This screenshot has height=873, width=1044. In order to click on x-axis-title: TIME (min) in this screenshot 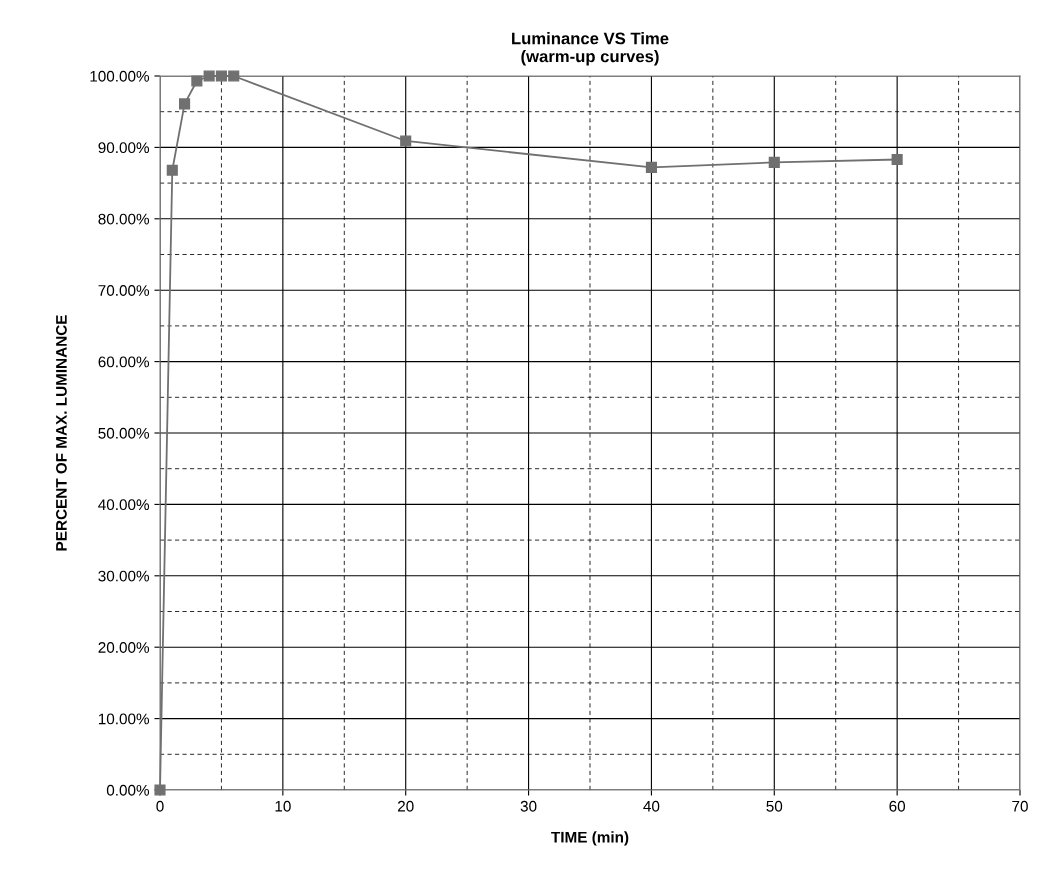, I will do `click(590, 838)`.